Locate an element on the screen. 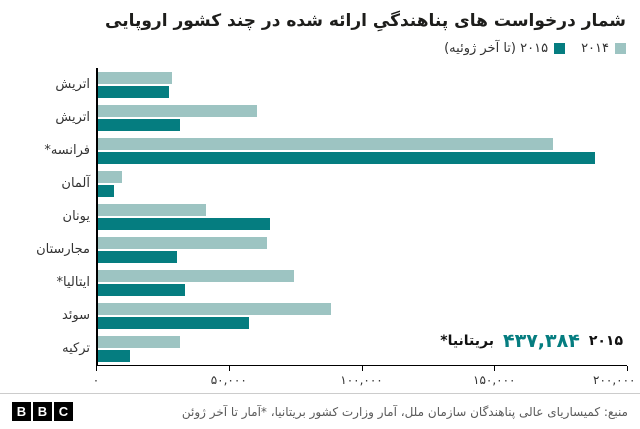 The width and height of the screenshot is (640, 429). chart-row: ترکیه is located at coordinates (320, 348).